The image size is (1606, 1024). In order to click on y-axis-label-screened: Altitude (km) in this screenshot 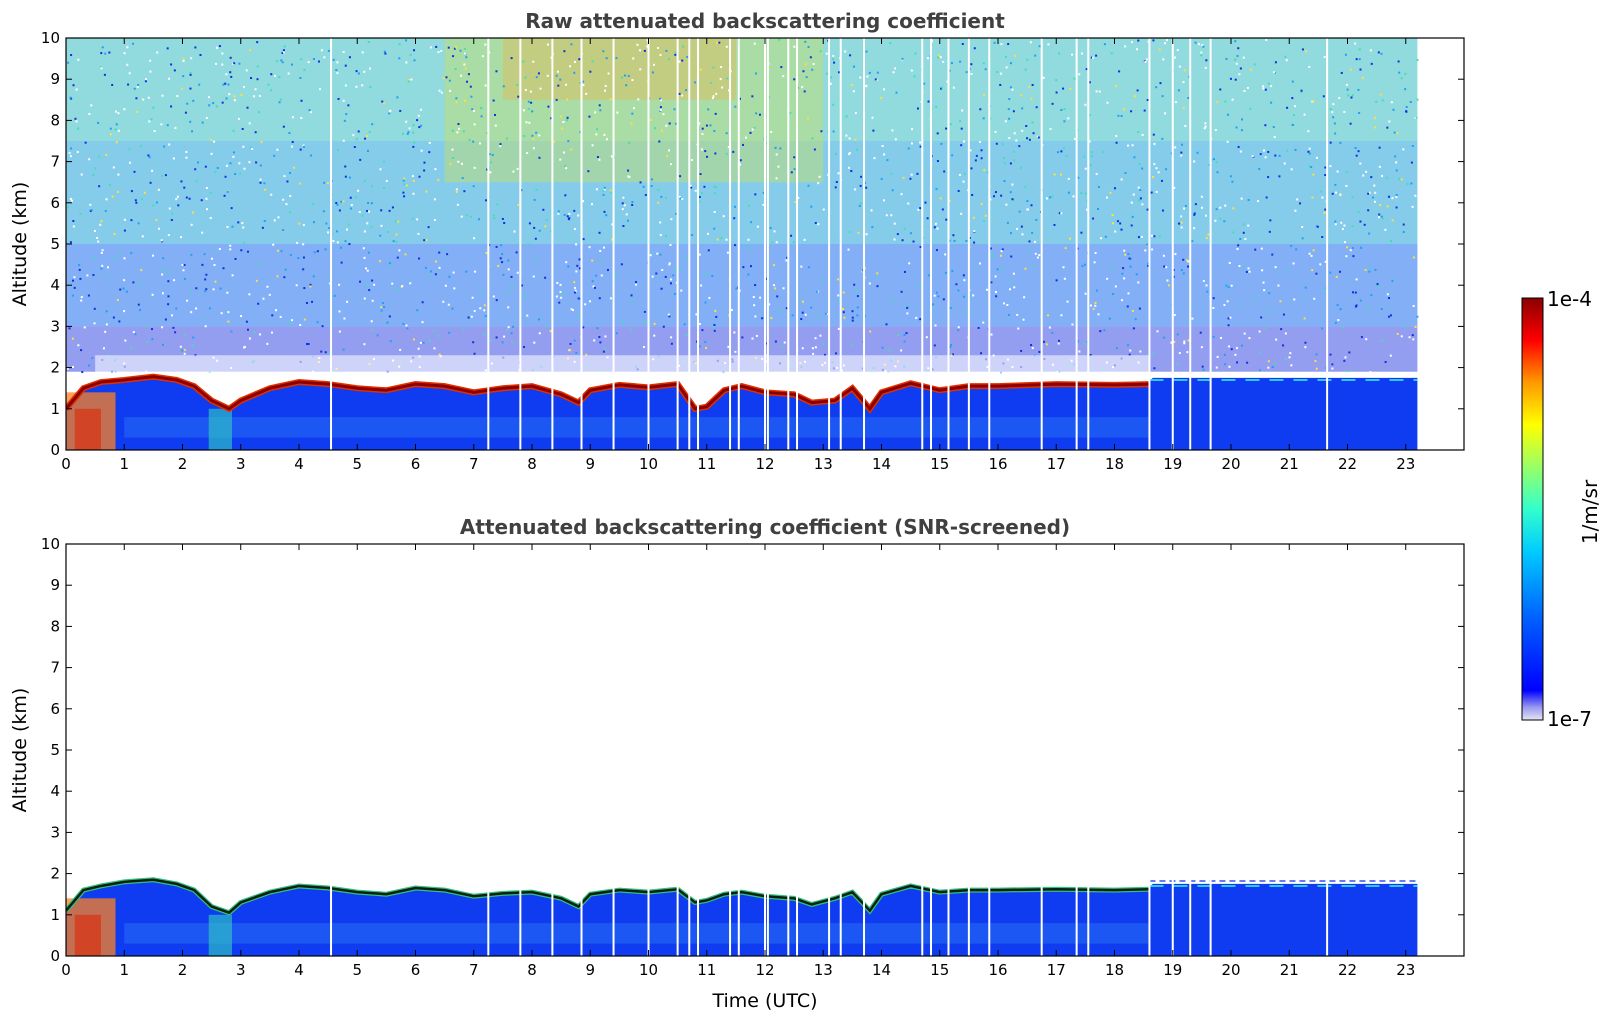, I will do `click(20, 750)`.